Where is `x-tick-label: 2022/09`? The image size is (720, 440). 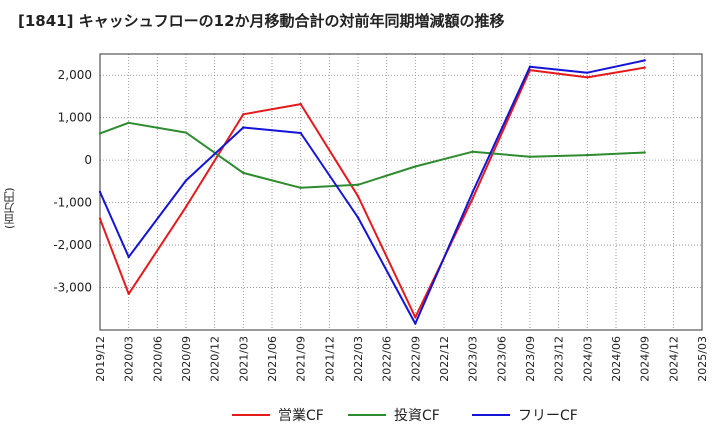 x-tick-label: 2022/09 is located at coordinates (415, 359).